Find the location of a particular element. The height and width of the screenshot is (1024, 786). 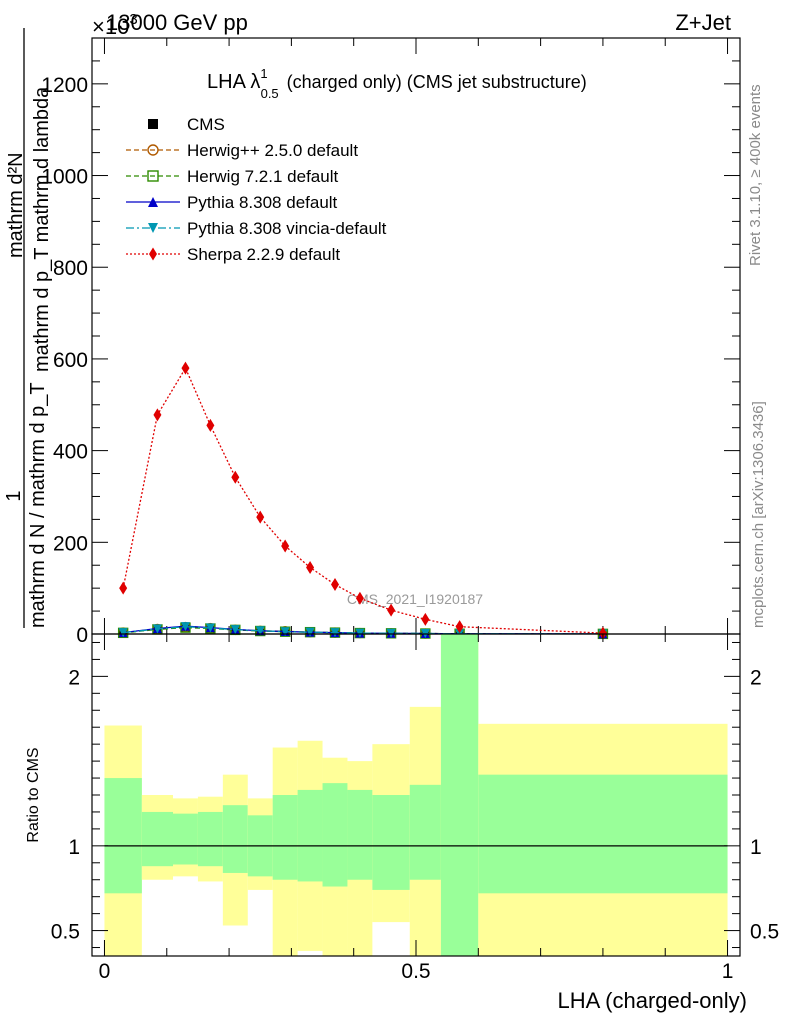

xtick-label: 0 is located at coordinates (105, 971).